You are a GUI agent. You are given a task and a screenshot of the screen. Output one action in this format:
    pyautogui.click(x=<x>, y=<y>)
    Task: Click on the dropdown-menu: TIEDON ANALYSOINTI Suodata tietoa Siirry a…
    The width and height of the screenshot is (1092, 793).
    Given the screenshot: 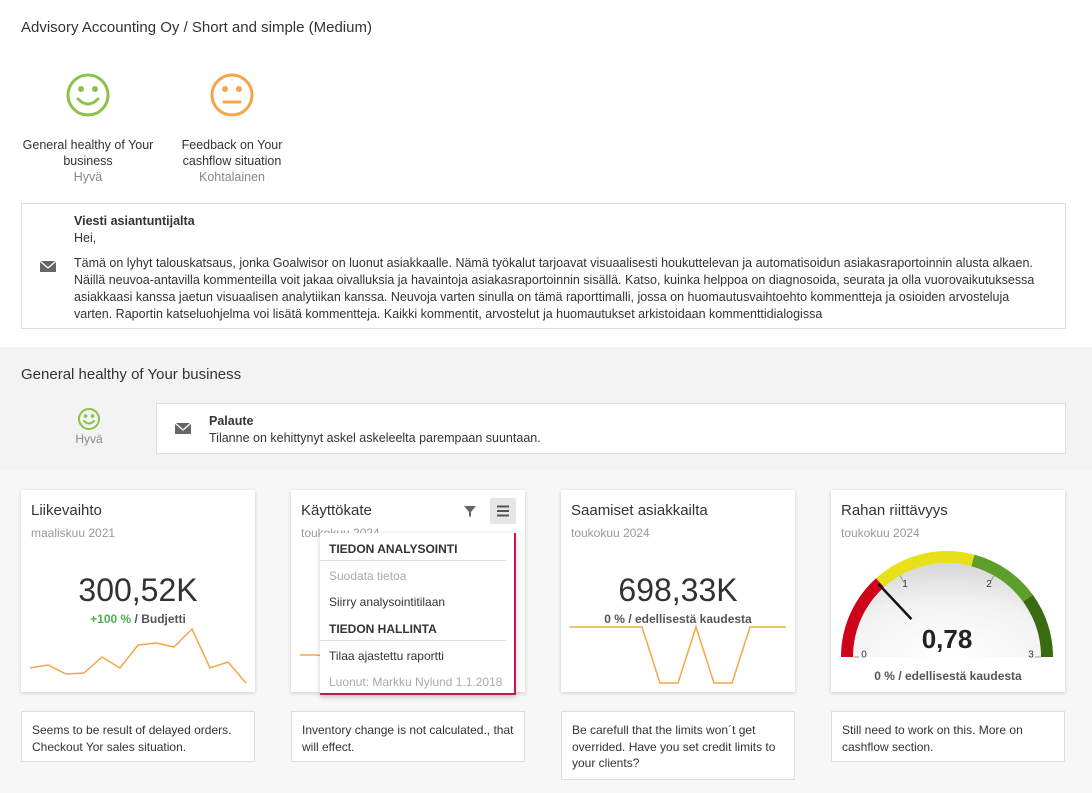 What is the action you would take?
    pyautogui.click(x=418, y=614)
    